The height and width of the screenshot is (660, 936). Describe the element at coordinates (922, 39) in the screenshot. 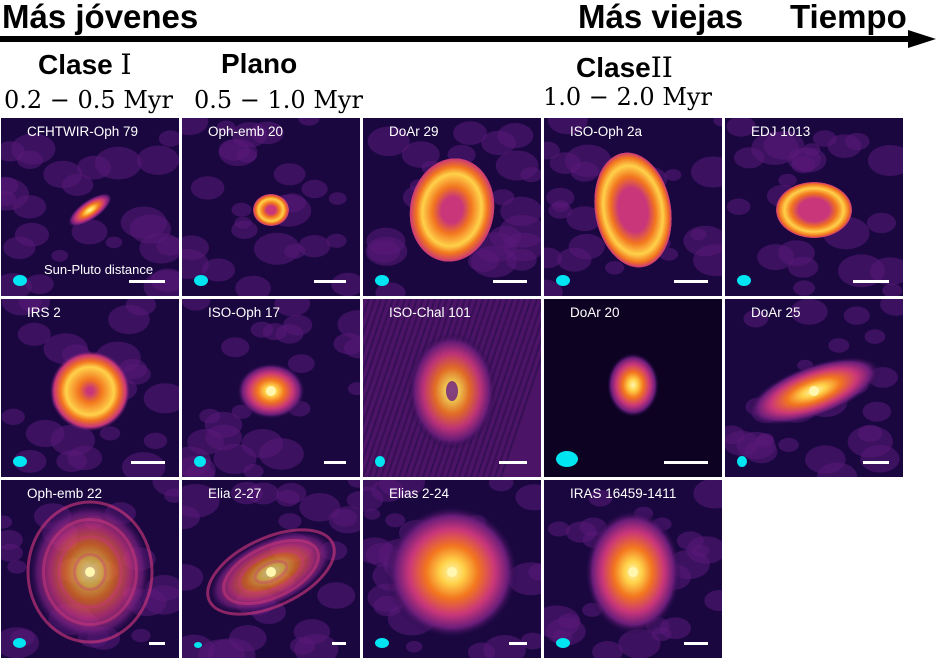

I see `arrow-head-icon` at that location.